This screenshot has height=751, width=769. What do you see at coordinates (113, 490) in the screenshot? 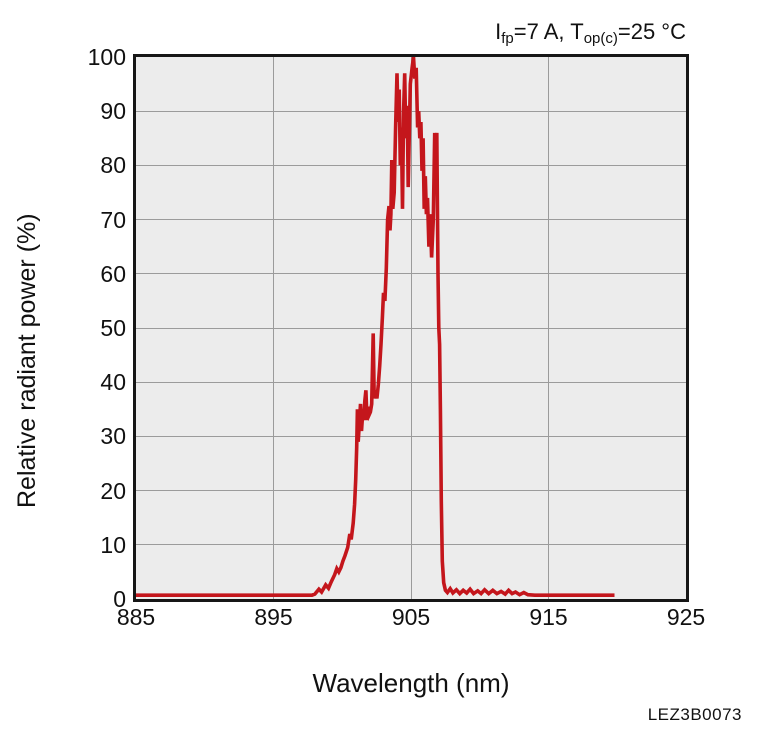
I see `y-tick-label: 20` at bounding box center [113, 490].